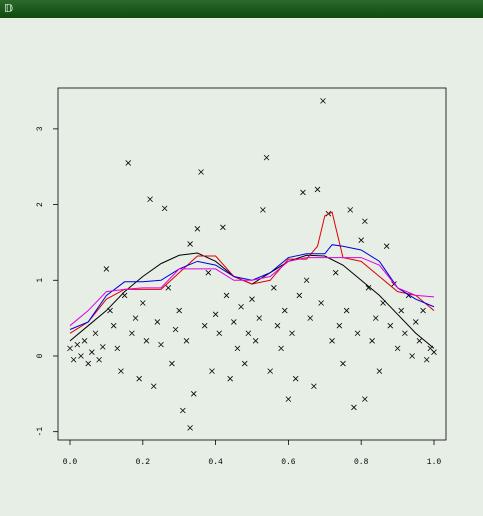 The width and height of the screenshot is (483, 516). Describe the element at coordinates (143, 462) in the screenshot. I see `x-tick-label: 0.2` at that location.